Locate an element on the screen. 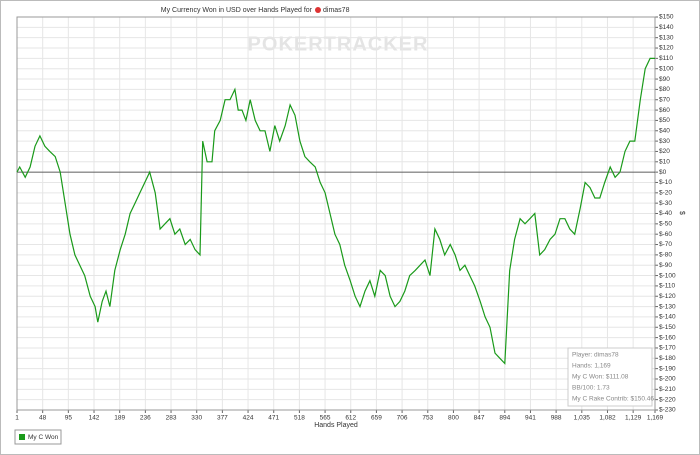  watermark: POKERTRACKER is located at coordinates (338, 44).